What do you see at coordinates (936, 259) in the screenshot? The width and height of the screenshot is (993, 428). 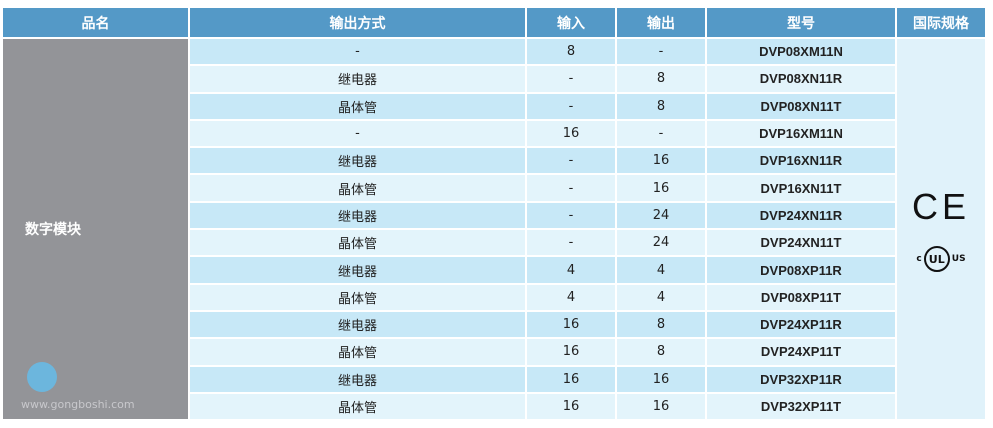 I see `ul-circle: UL` at bounding box center [936, 259].